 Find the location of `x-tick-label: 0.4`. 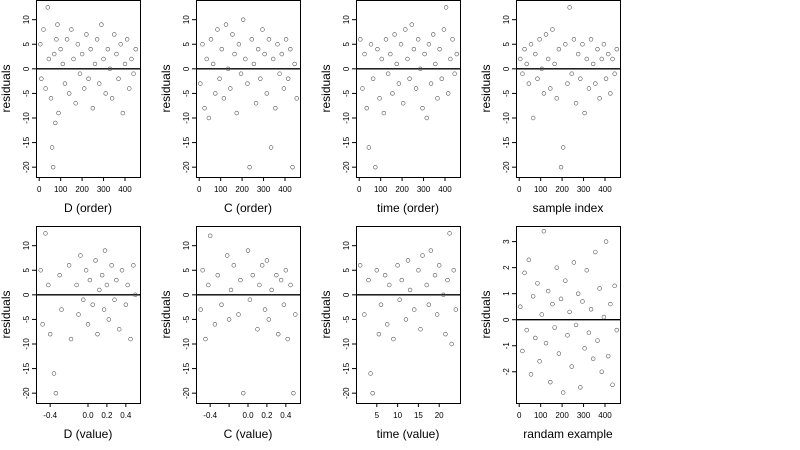

x-tick-label: 0.4 is located at coordinates (126, 415).